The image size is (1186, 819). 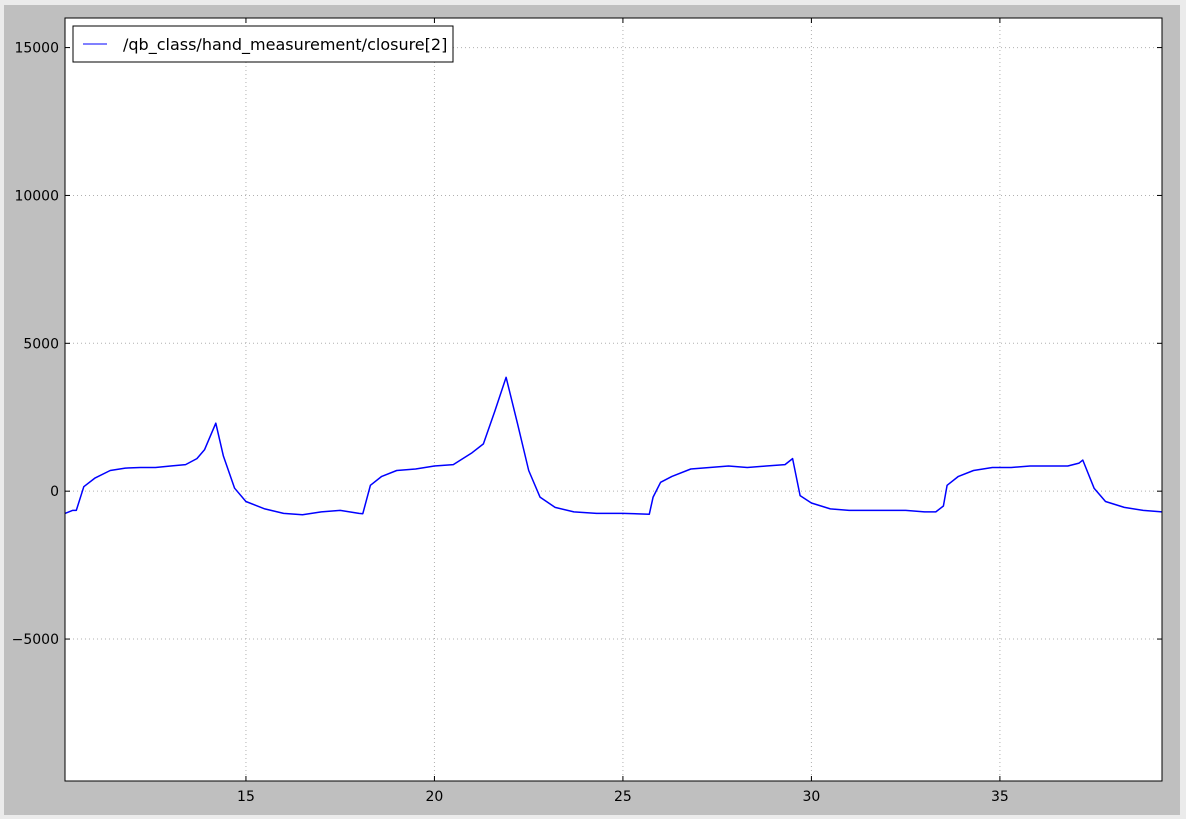 What do you see at coordinates (54, 492) in the screenshot?
I see `y-tick-label: 0` at bounding box center [54, 492].